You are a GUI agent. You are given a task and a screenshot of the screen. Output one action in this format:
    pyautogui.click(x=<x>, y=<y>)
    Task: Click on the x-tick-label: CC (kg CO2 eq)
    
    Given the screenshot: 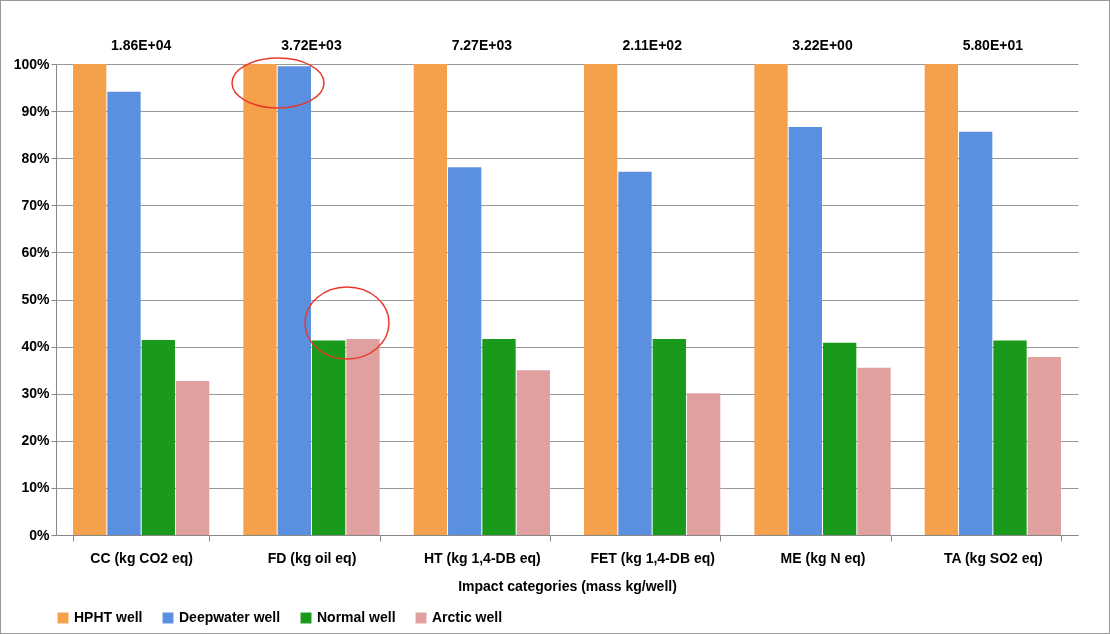 What is the action you would take?
    pyautogui.click(x=142, y=557)
    